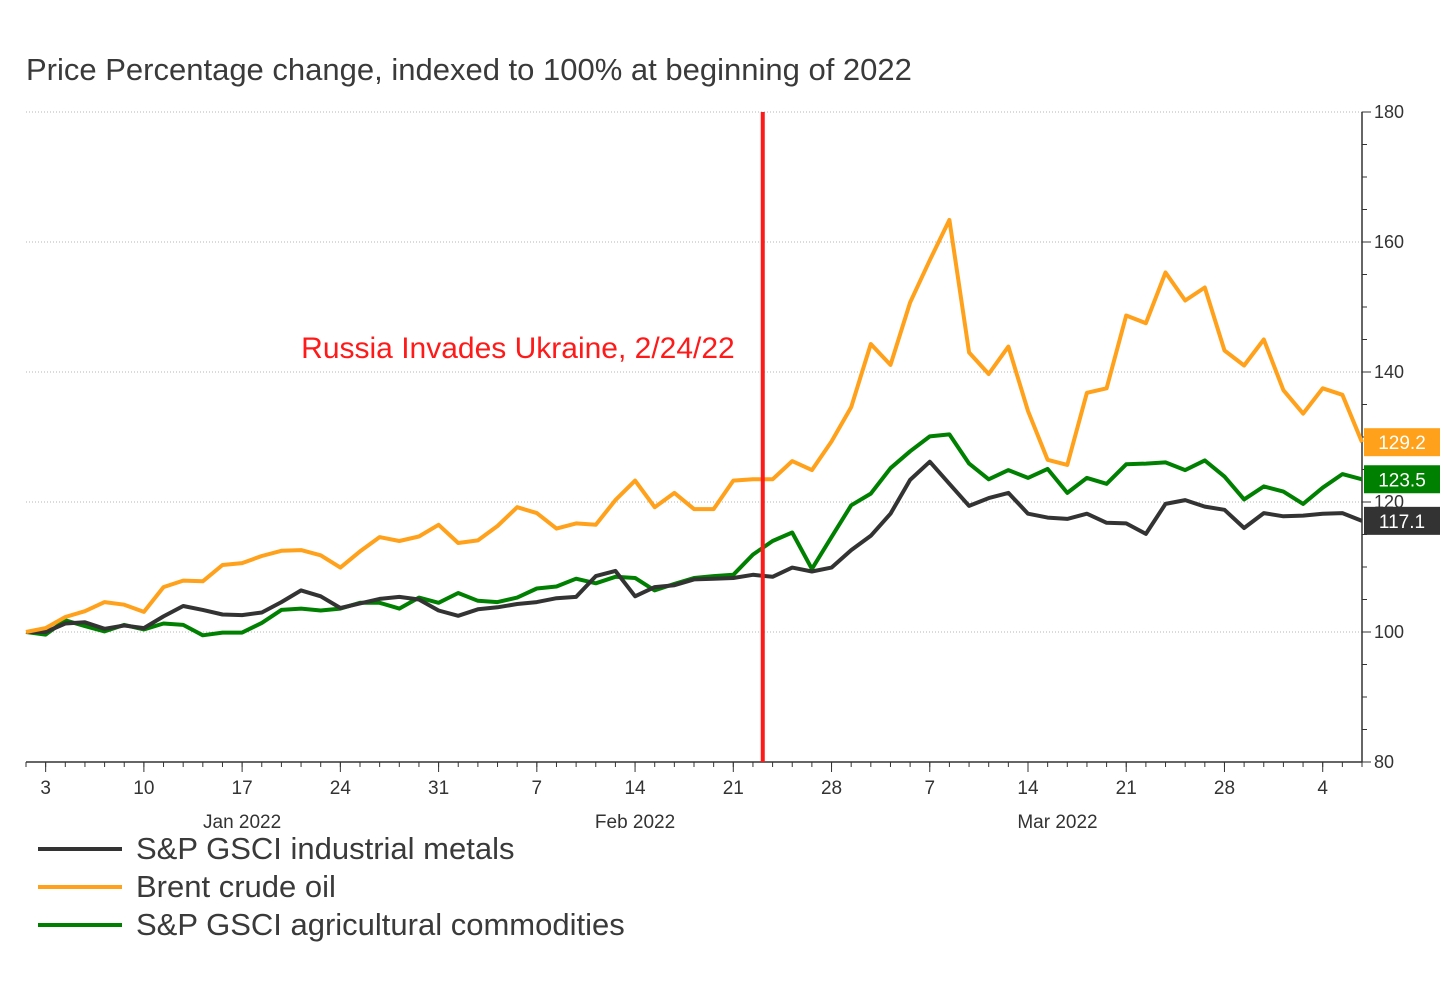 Image resolution: width=1440 pixels, height=1000 pixels. Describe the element at coordinates (635, 822) in the screenshot. I see `month-label: Feb 2022` at that location.